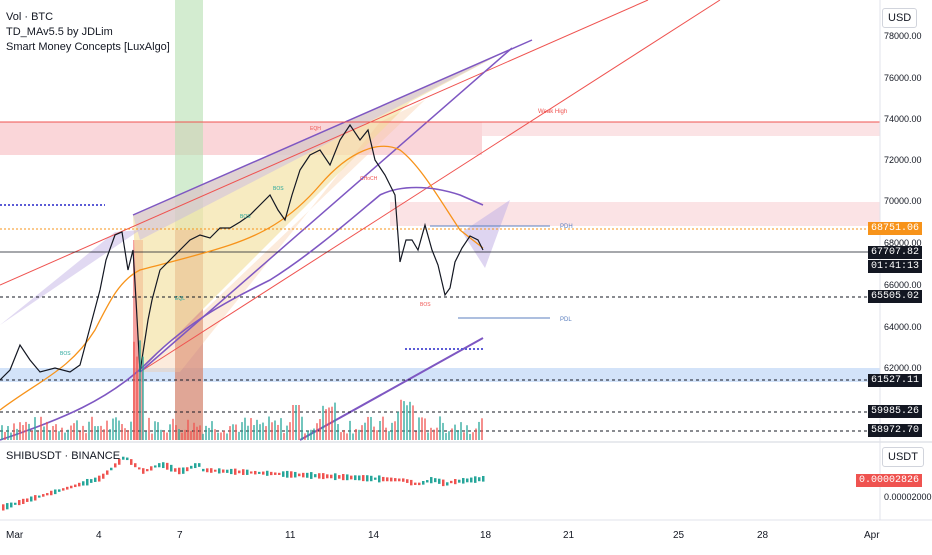  Describe the element at coordinates (443, 535) in the screenshot. I see `time-axis: Mar 4 7 11 14 18 21 25 28 Apr` at that location.